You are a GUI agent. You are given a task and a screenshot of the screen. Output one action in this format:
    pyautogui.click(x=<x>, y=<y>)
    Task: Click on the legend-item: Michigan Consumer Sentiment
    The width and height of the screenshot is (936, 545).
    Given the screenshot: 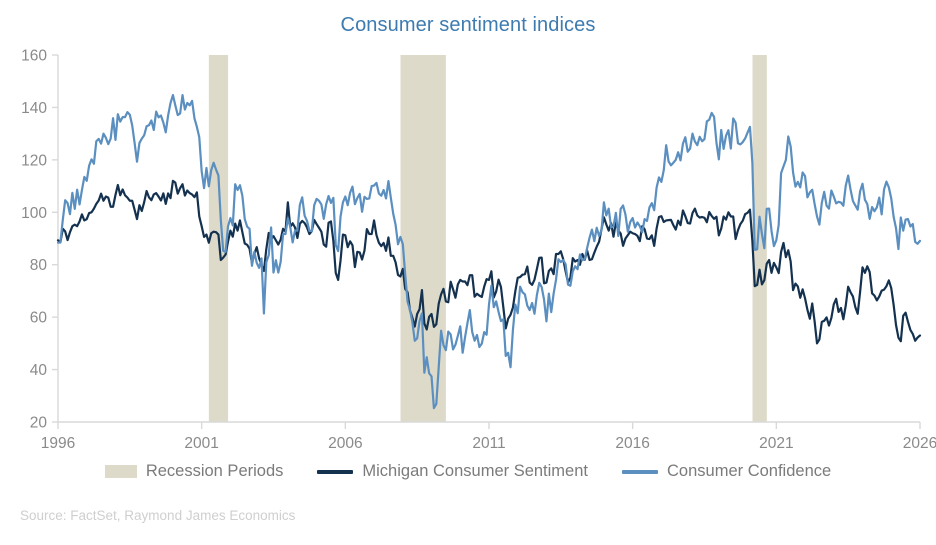 What is the action you would take?
    pyautogui.click(x=452, y=471)
    